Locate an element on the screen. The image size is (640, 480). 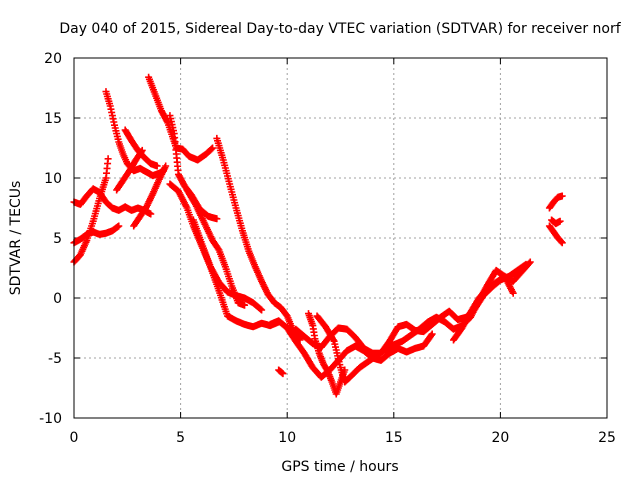
x-tick-label: 5 is located at coordinates (180, 438).